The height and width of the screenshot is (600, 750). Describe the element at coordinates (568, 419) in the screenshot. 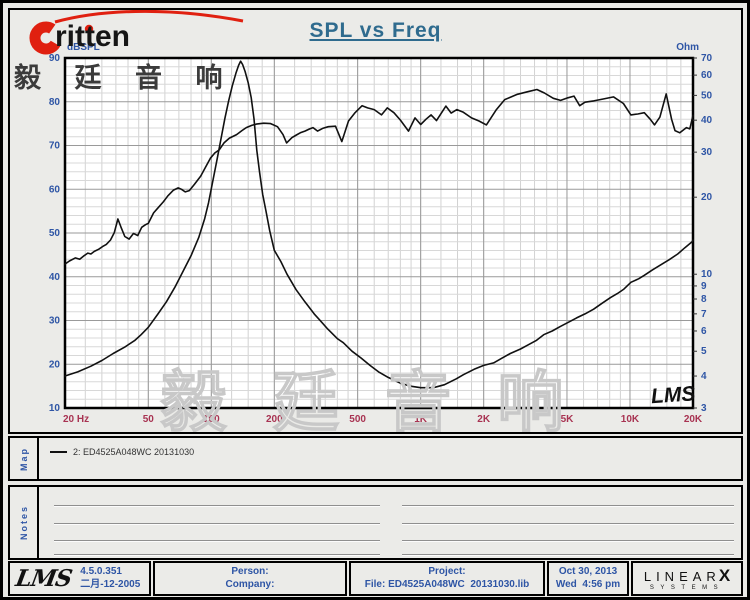

I see `svg-text: 5K` at that location.